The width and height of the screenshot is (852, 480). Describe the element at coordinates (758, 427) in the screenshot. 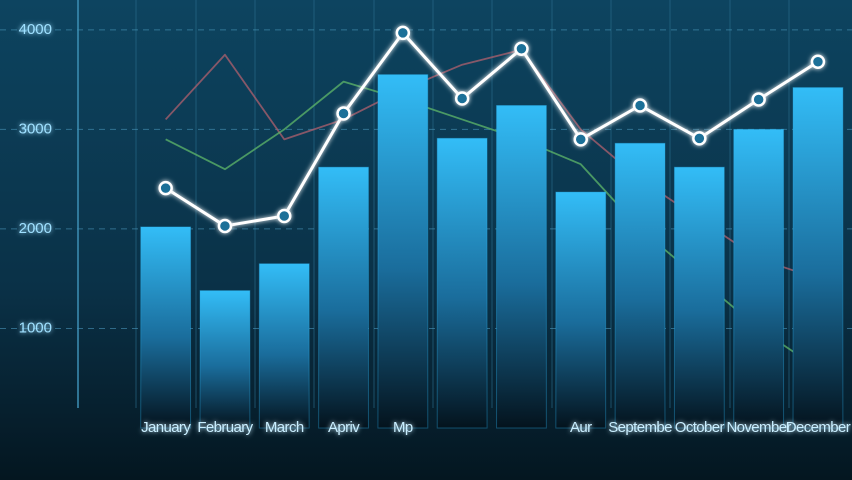

I see `x-tick-label: November` at that location.